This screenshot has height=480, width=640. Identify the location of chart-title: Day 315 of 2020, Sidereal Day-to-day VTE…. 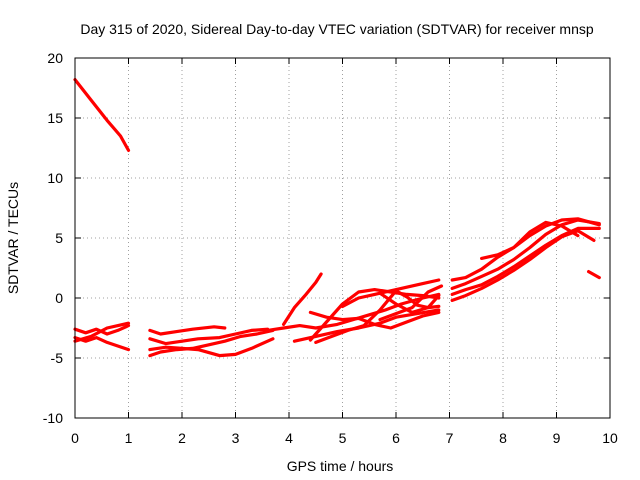
(336, 29).